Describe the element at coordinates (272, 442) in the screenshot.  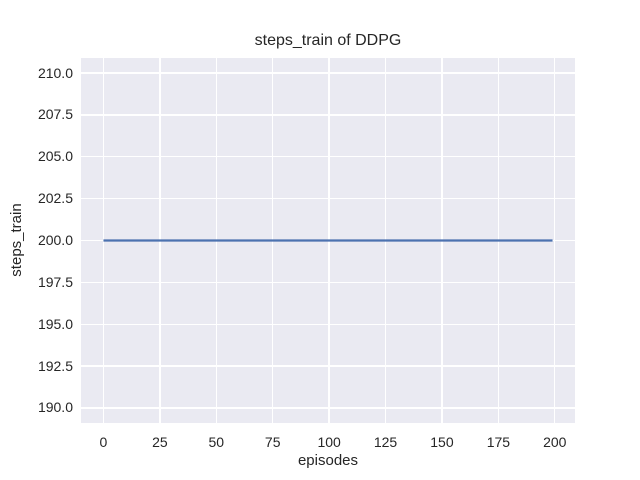
I see `x-tick-label: 75` at that location.